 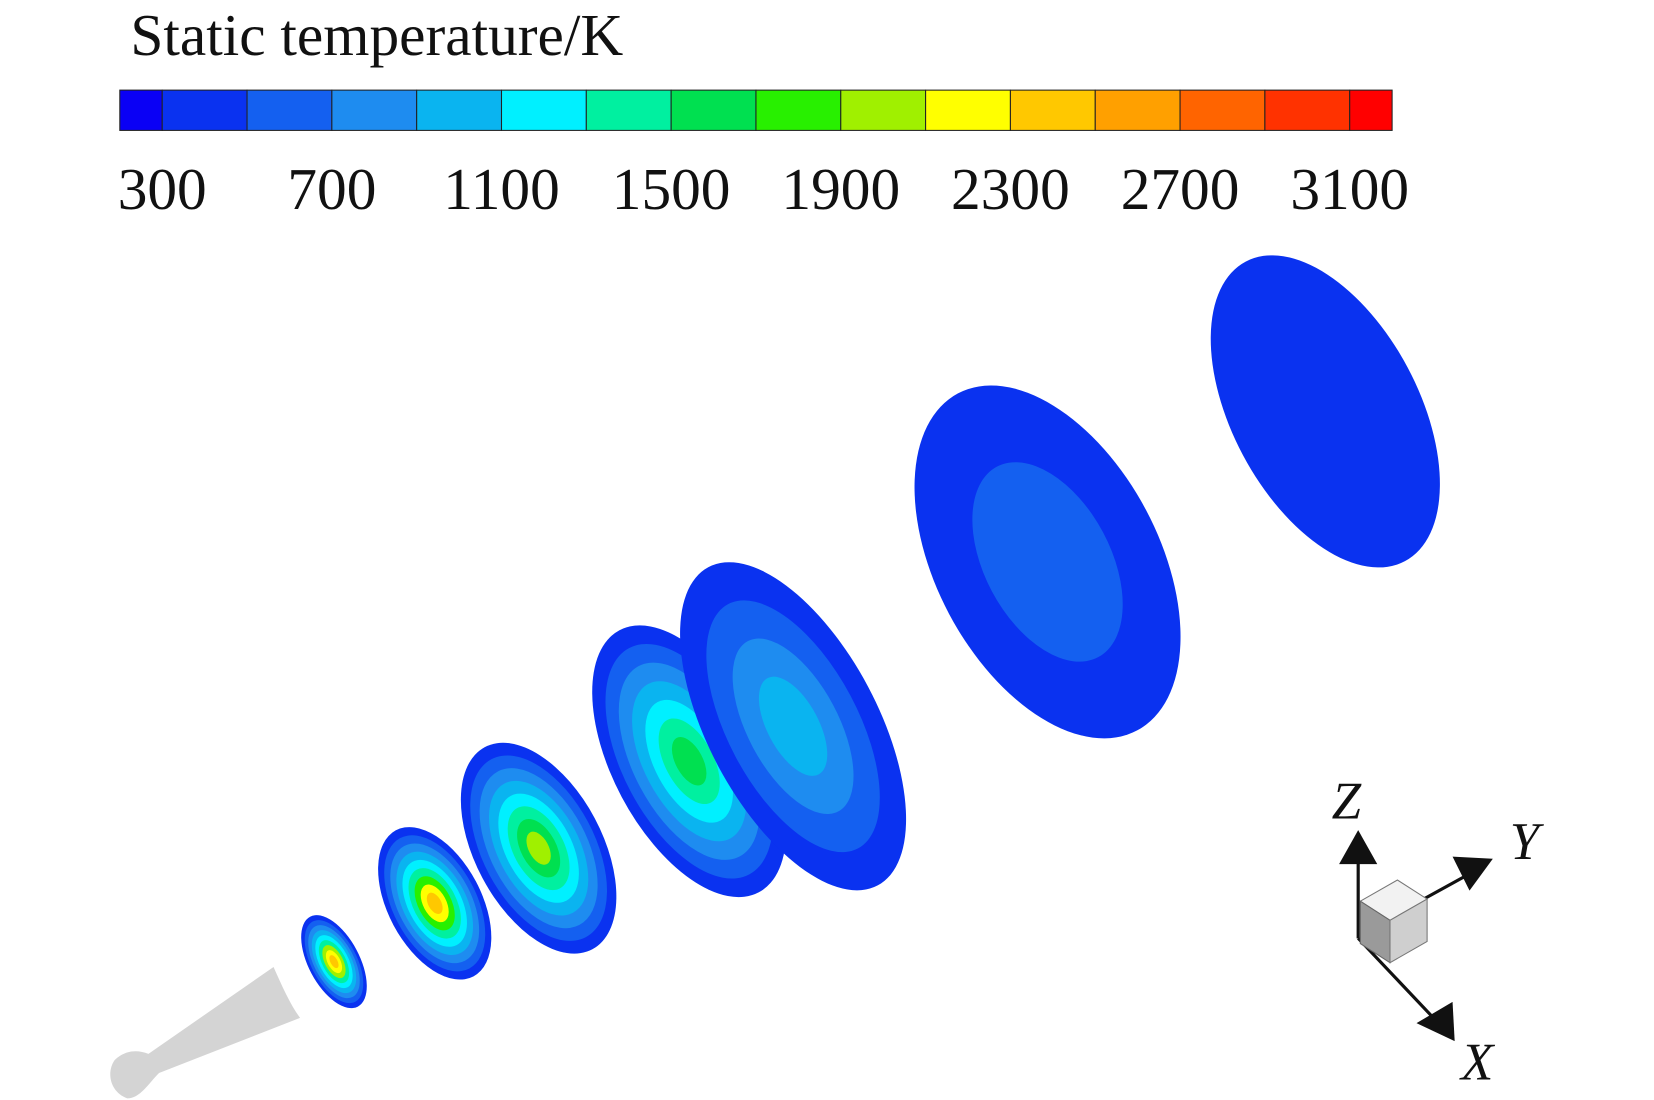 I want to click on y-arrow, so click(x=1472, y=873).